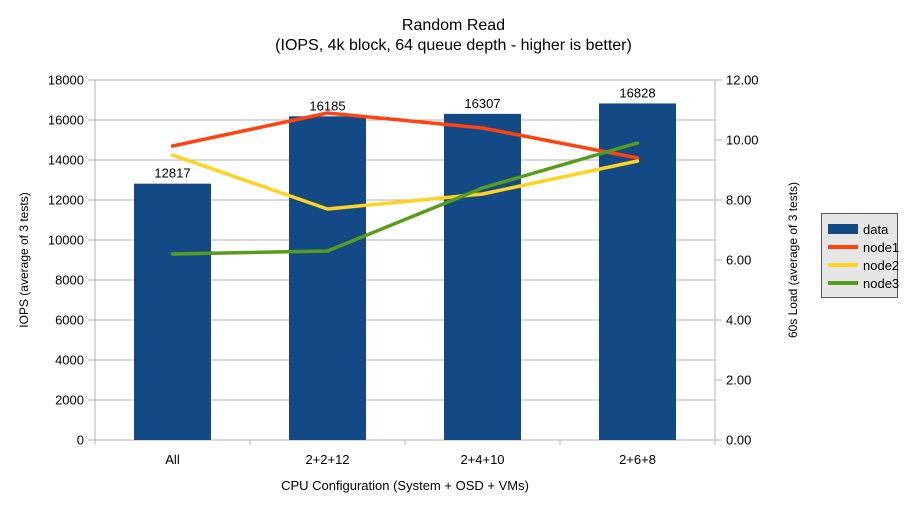 This screenshot has width=907, height=510. I want to click on left-axis-tick-label: 6000, so click(69, 320).